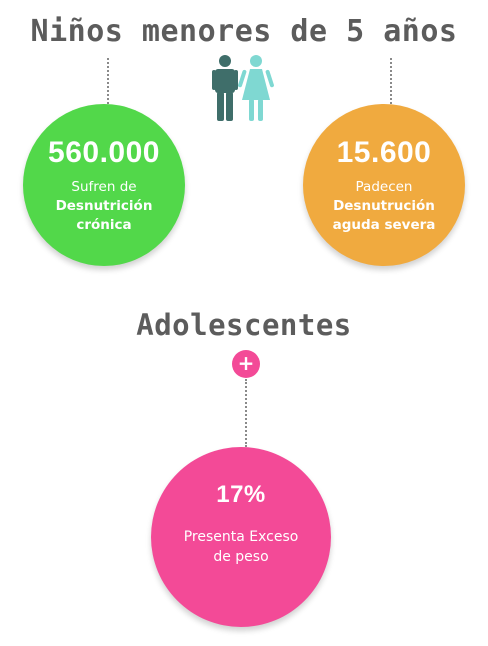 The width and height of the screenshot is (488, 646). Describe the element at coordinates (384, 152) in the screenshot. I see `stat-value: 15.600` at that location.